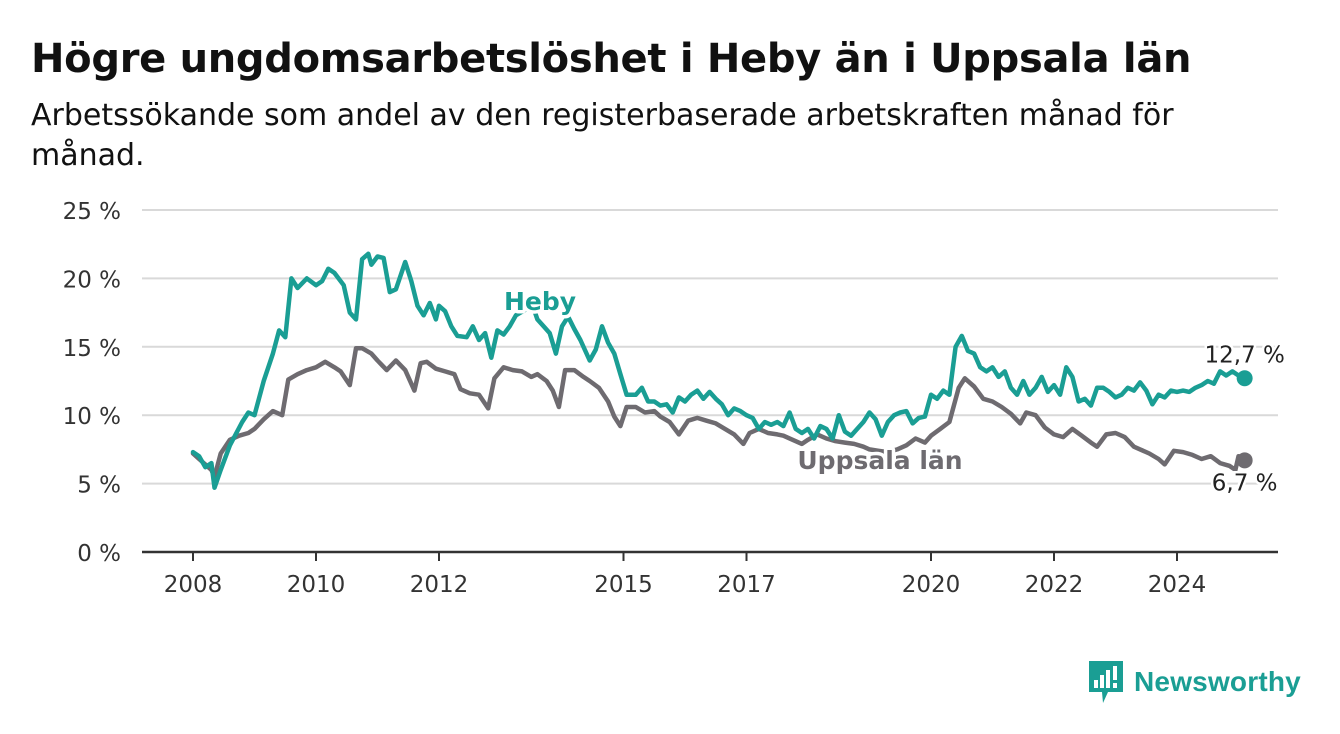  I want to click on y-axis-ticks: 0 % 5 % 10 % 15 % 20 % 25 %, so click(92, 383).